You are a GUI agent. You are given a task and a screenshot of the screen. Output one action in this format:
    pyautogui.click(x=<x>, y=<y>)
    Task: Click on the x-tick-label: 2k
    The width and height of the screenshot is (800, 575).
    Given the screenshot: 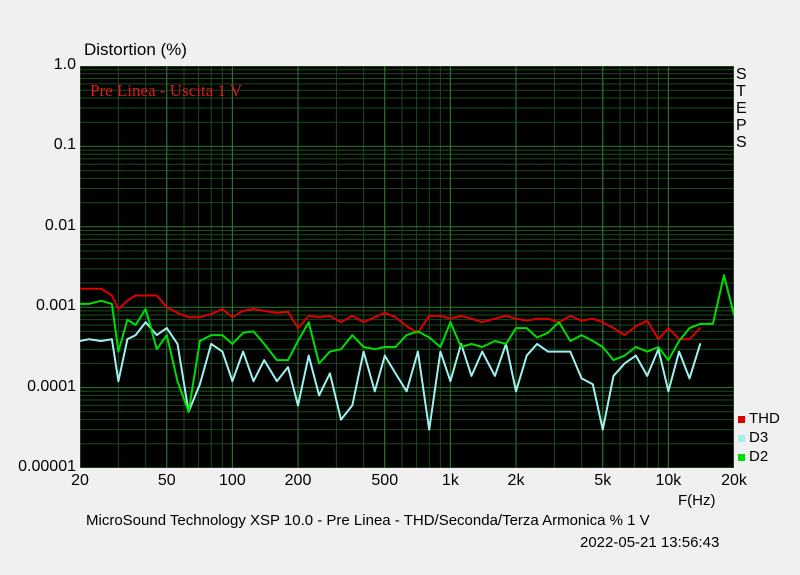 What is the action you would take?
    pyautogui.click(x=516, y=480)
    